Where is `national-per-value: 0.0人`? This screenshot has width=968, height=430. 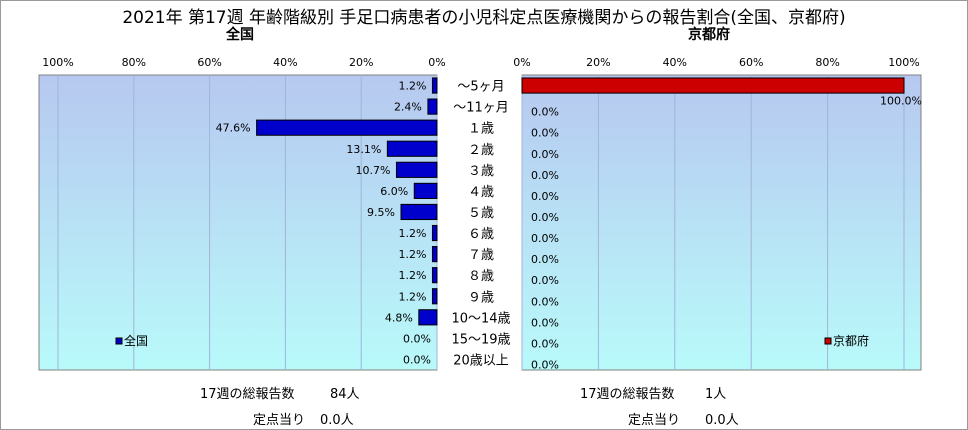
national-per-value: 0.0人 is located at coordinates (337, 420).